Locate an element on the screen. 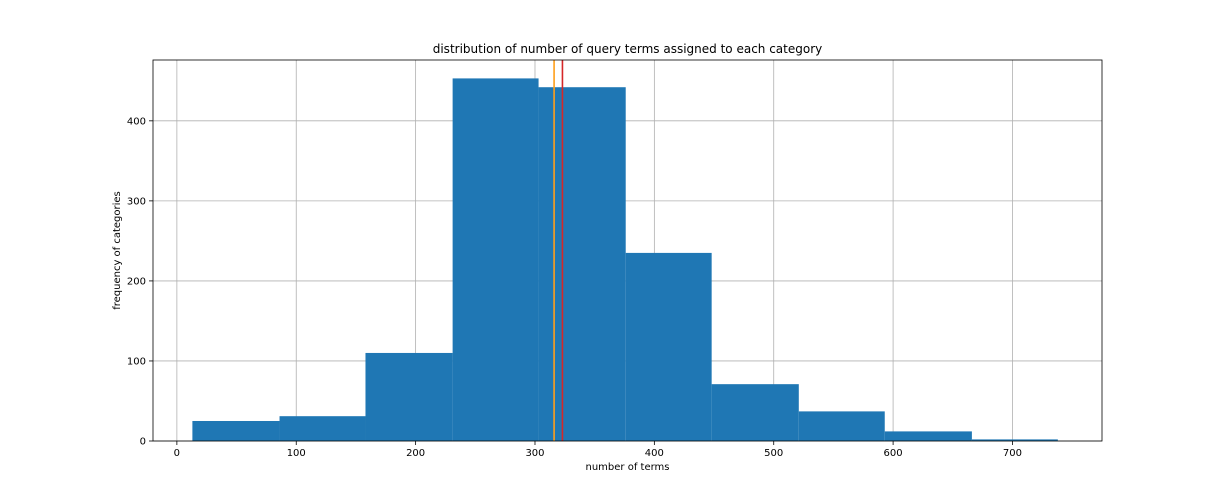 This screenshot has height=504, width=1224. x-tick-label: 500 is located at coordinates (773, 453).